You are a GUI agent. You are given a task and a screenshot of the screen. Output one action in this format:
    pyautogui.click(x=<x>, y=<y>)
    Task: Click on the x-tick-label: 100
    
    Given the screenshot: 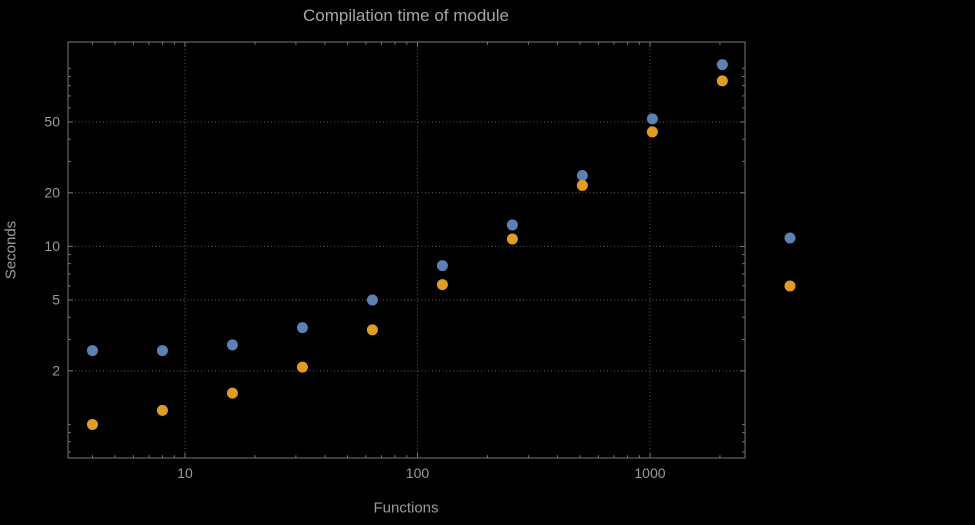 What is the action you would take?
    pyautogui.click(x=418, y=473)
    